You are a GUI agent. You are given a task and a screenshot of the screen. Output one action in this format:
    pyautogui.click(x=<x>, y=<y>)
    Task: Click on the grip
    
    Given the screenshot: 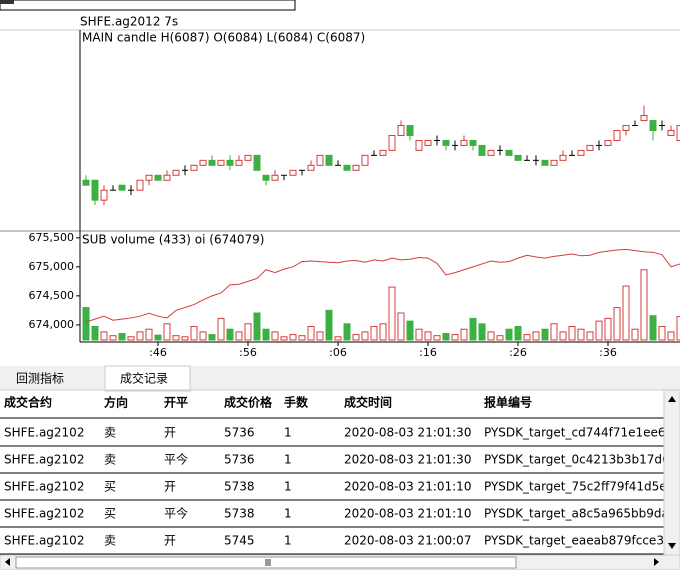 What is the action you would take?
    pyautogui.click(x=268, y=562)
    